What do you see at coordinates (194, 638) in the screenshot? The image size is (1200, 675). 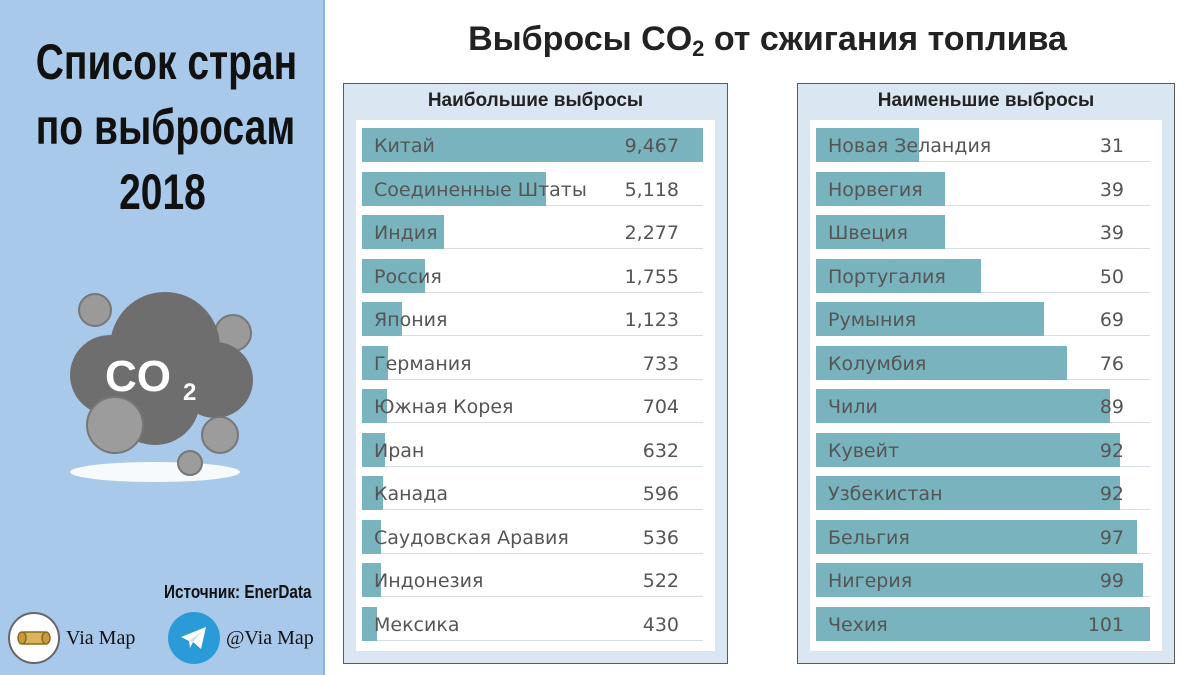 I see `telegram-icon` at bounding box center [194, 638].